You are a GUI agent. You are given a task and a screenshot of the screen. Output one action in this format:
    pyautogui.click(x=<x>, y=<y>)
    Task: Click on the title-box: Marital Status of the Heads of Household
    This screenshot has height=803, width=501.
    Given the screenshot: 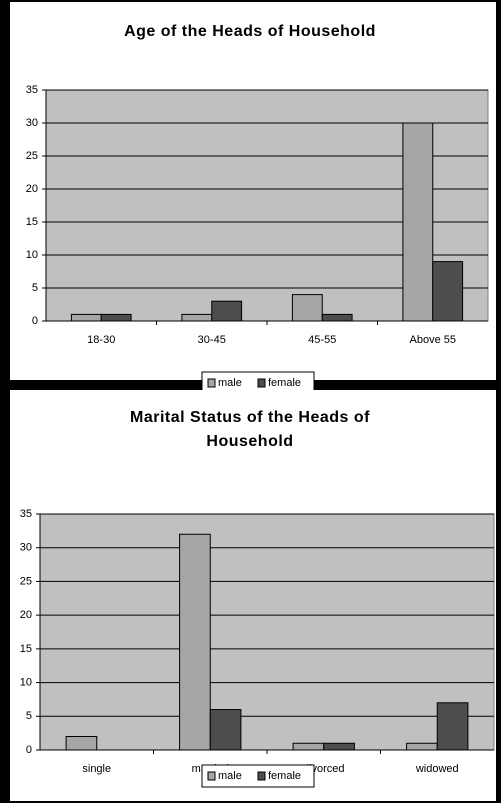 What is the action you would take?
    pyautogui.click(x=250, y=429)
    